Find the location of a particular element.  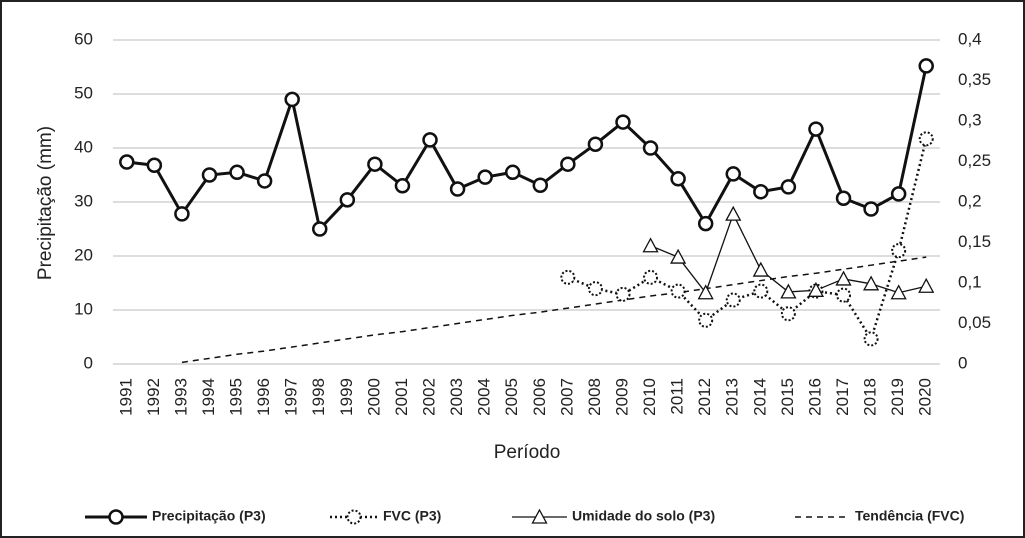

x-tick-label: 2014 is located at coordinates (759, 397).